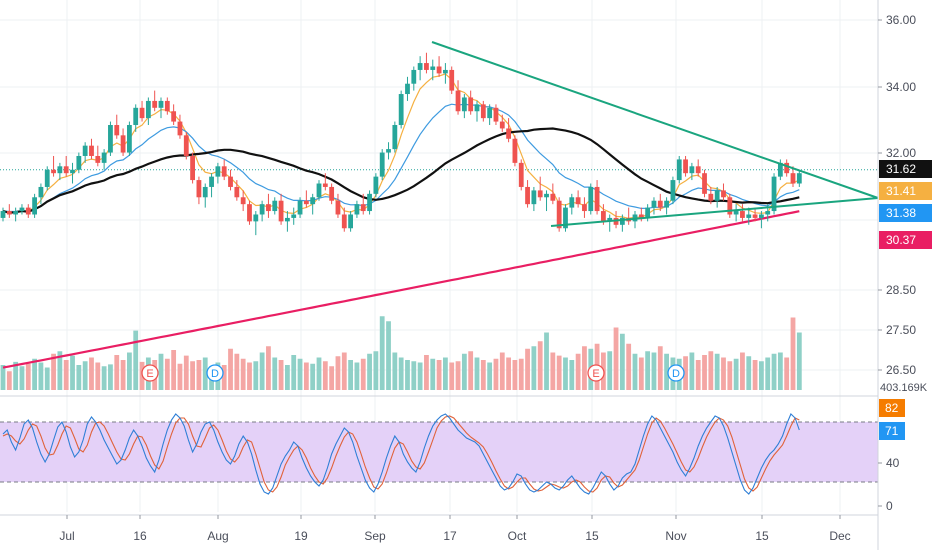 Image resolution: width=932 pixels, height=550 pixels. Describe the element at coordinates (901, 330) in the screenshot. I see `price-tick-label: 27.50` at that location.